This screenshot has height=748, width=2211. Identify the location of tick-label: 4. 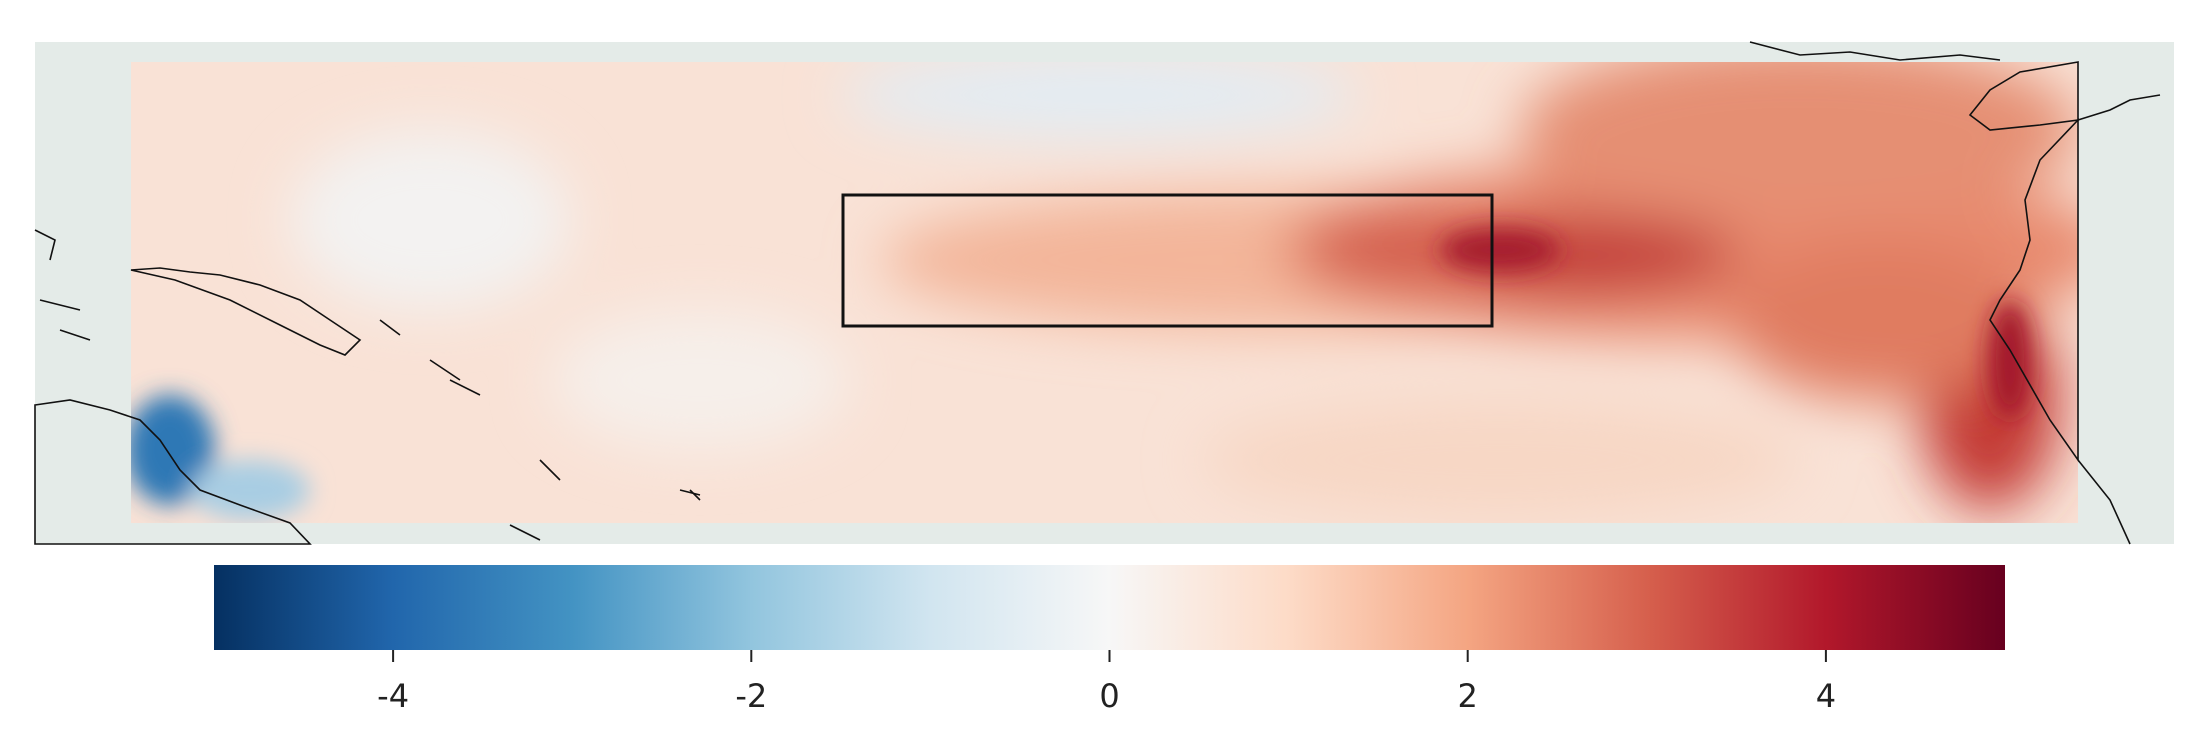
(1826, 696).